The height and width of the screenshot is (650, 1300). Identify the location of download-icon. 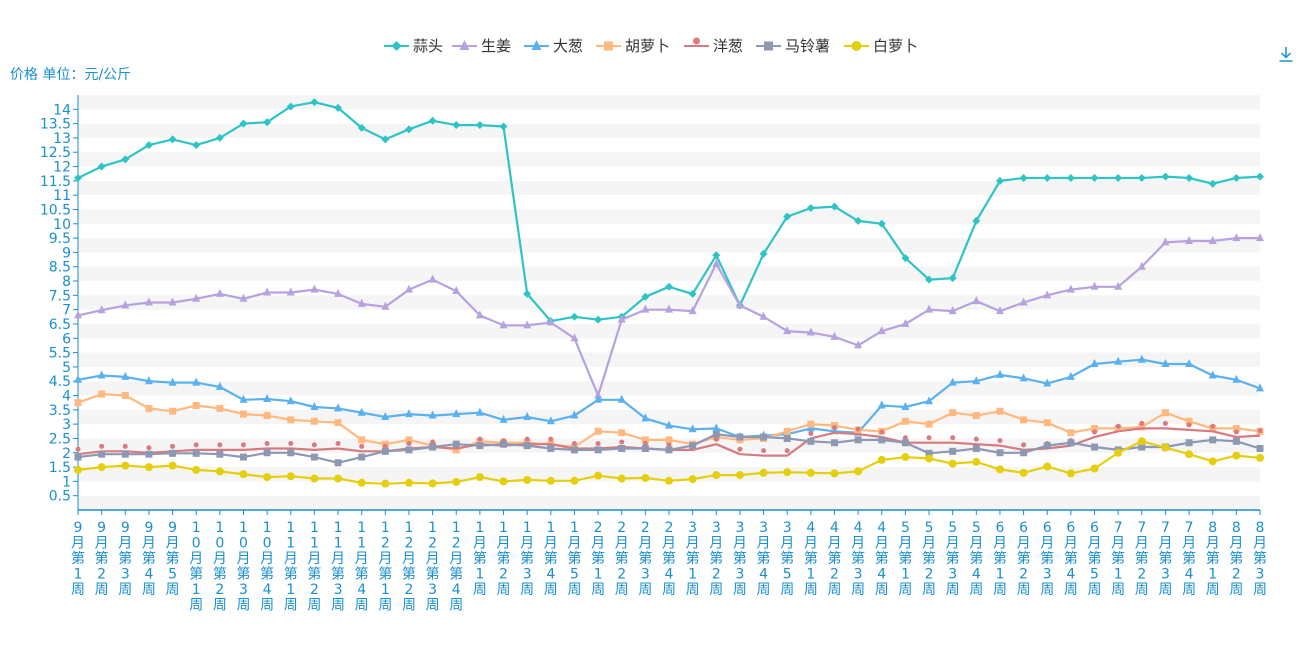
(1286, 54).